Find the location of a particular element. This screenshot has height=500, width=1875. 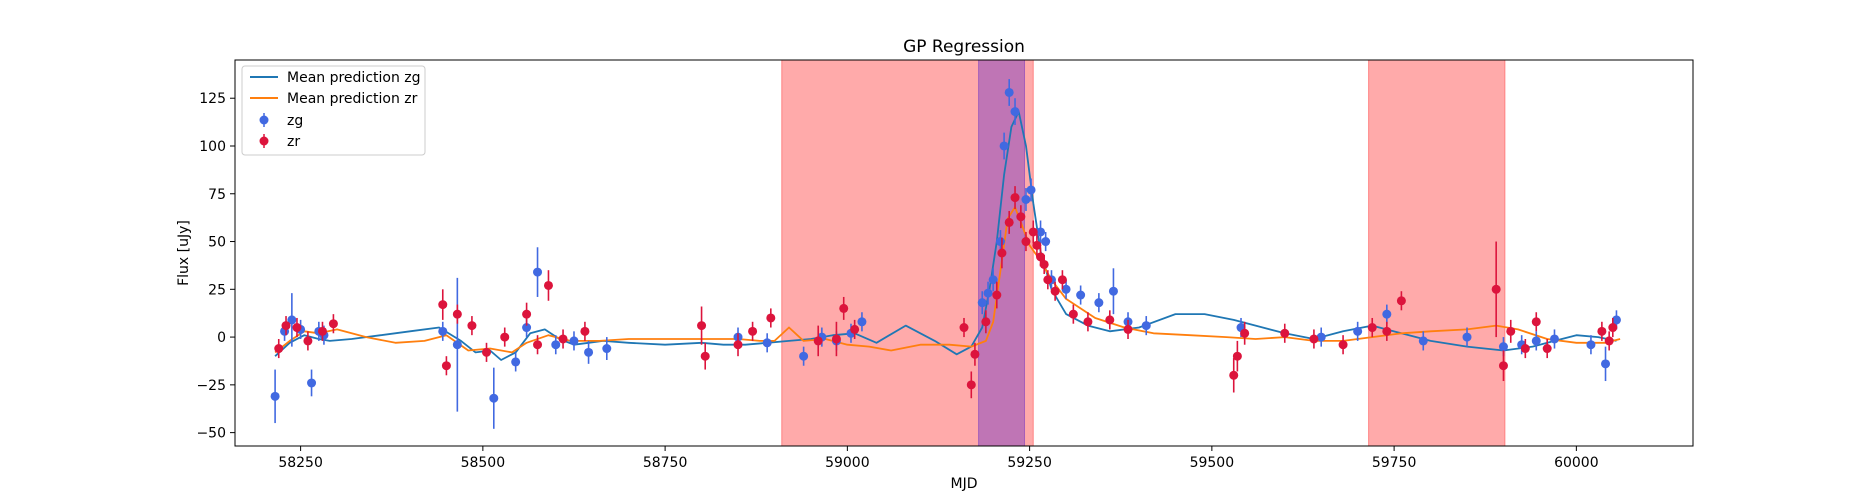

y-tick-label: 25 is located at coordinates (217, 290).